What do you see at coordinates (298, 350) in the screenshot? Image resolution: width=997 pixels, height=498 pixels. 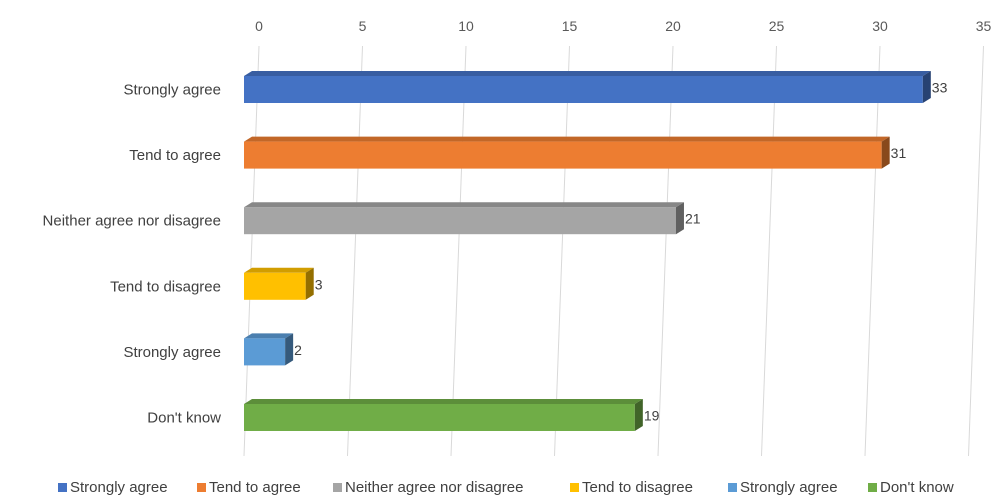 I see `data-label: 2` at bounding box center [298, 350].